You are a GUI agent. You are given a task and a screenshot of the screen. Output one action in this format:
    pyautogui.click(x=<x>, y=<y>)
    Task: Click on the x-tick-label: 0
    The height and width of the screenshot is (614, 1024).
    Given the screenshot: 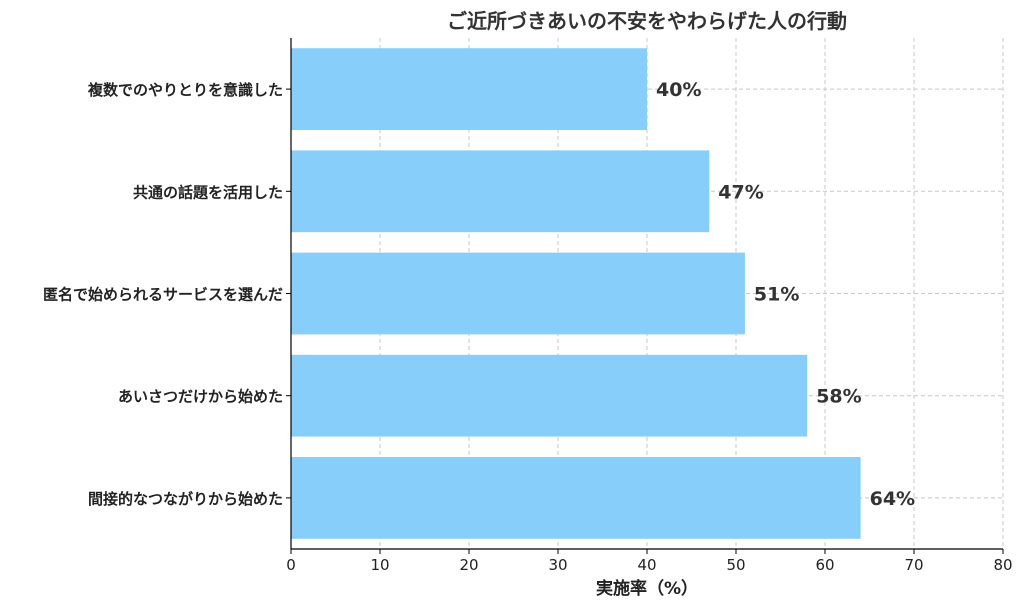 What is the action you would take?
    pyautogui.click(x=291, y=565)
    